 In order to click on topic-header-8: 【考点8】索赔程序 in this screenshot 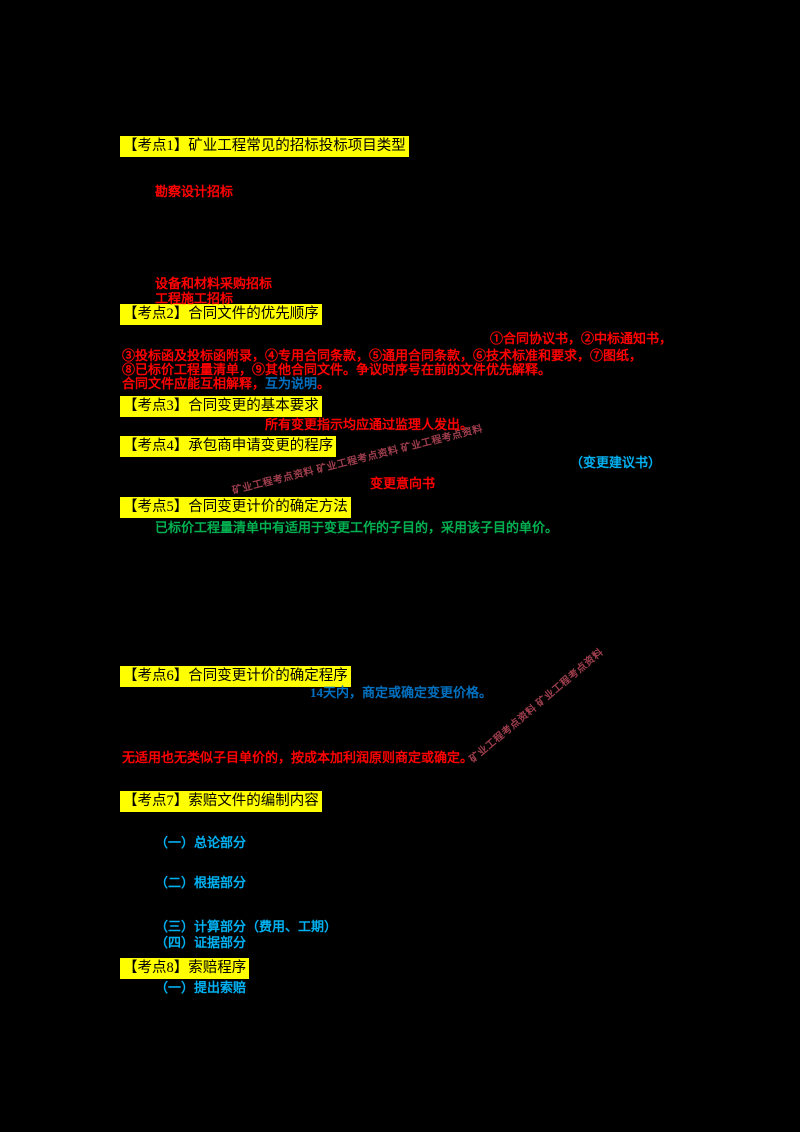, I will do `click(185, 968)`.